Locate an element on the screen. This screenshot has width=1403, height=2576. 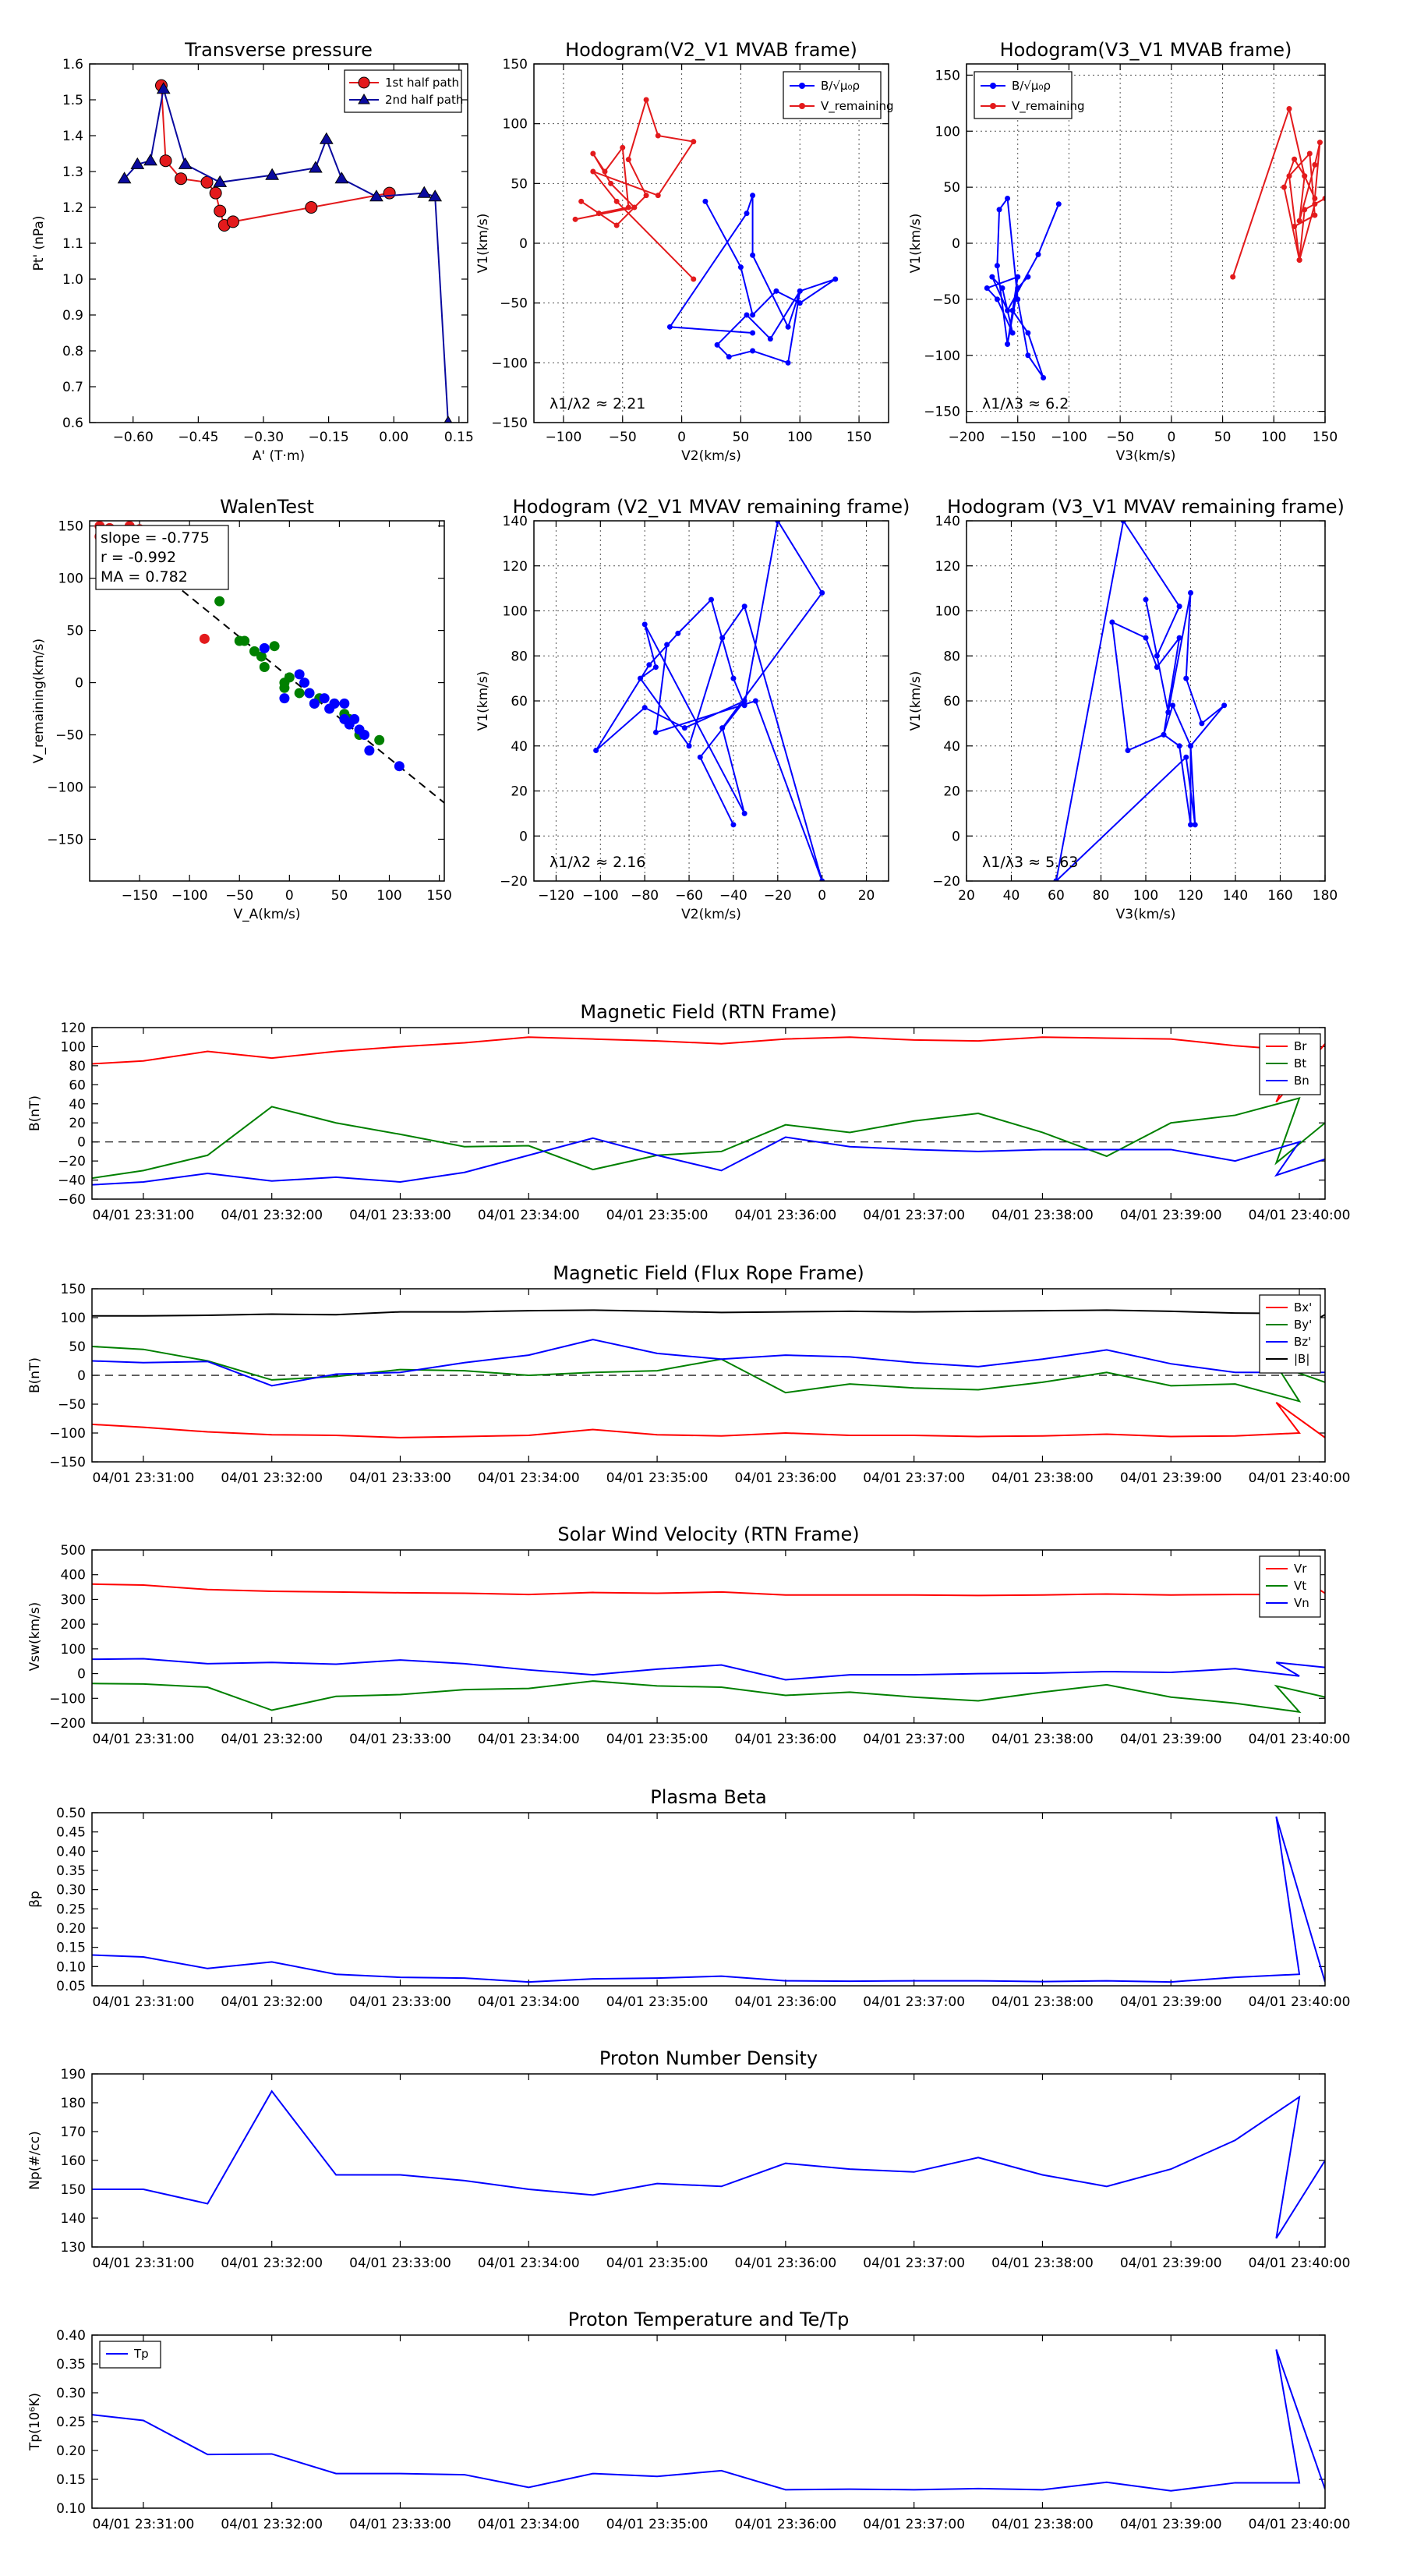
legend-label: 2nd half path is located at coordinates (424, 100).